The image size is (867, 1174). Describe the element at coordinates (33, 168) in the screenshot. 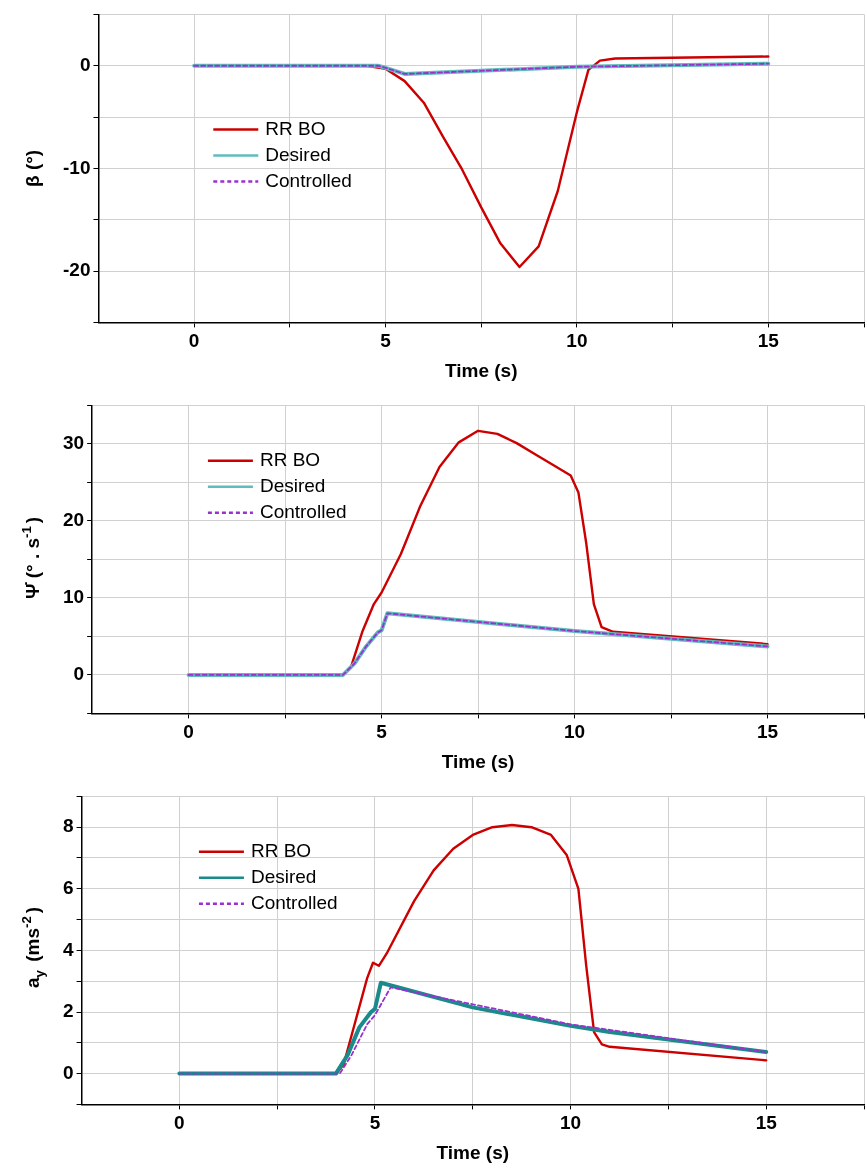

I see `y-axis-title: β (°)` at that location.